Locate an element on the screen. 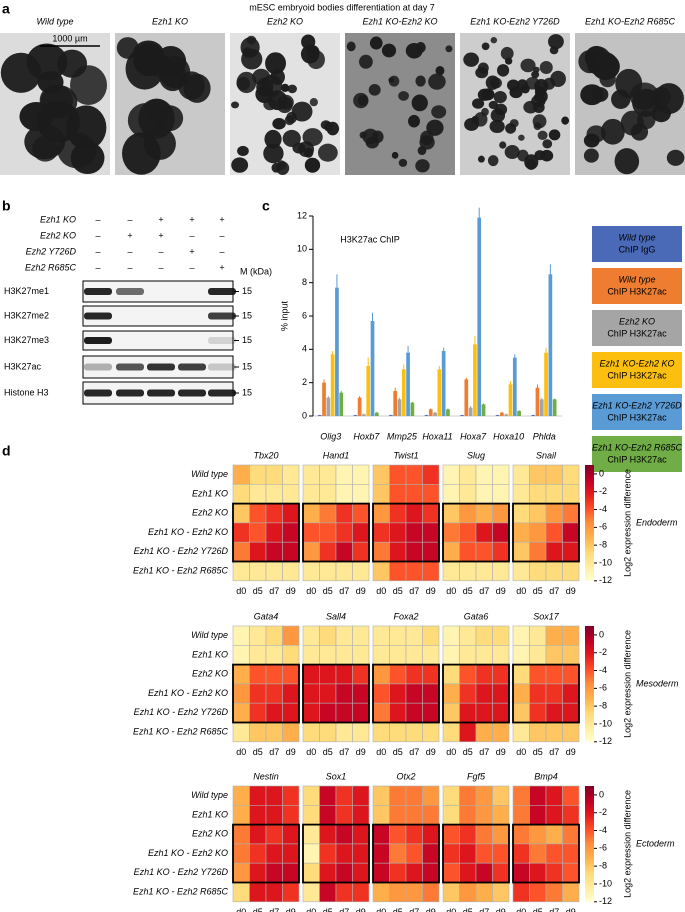 This screenshot has width=685, height=912. image-label: Ezh1 KO-Ezh2 KO is located at coordinates (399, 21).